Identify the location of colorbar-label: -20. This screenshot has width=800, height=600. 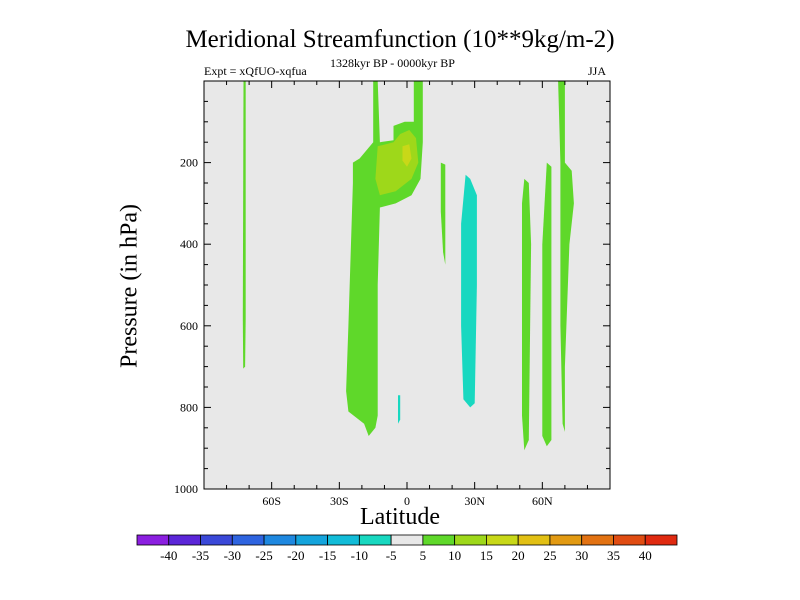
(295, 555).